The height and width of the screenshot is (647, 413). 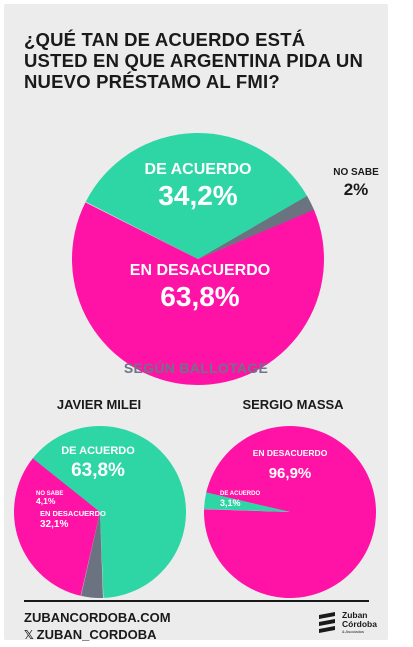 What do you see at coordinates (29, 635) in the screenshot?
I see `x-icon: 𝕏` at bounding box center [29, 635].